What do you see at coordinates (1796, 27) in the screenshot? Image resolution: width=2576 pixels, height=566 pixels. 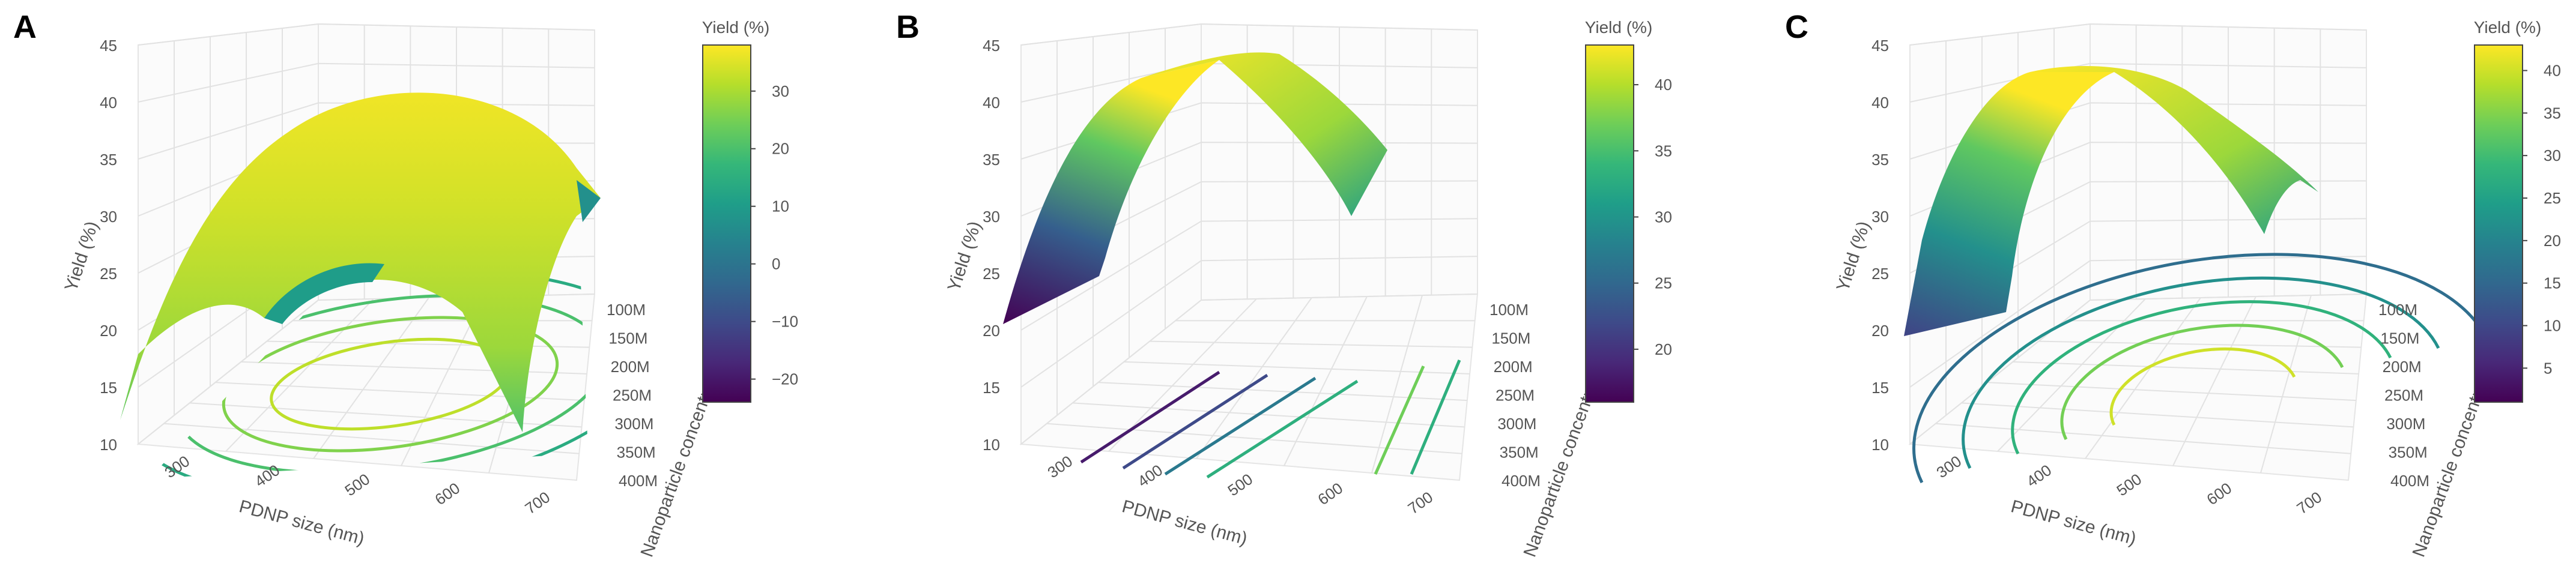 I see `panel-label-c: C` at bounding box center [1796, 27].